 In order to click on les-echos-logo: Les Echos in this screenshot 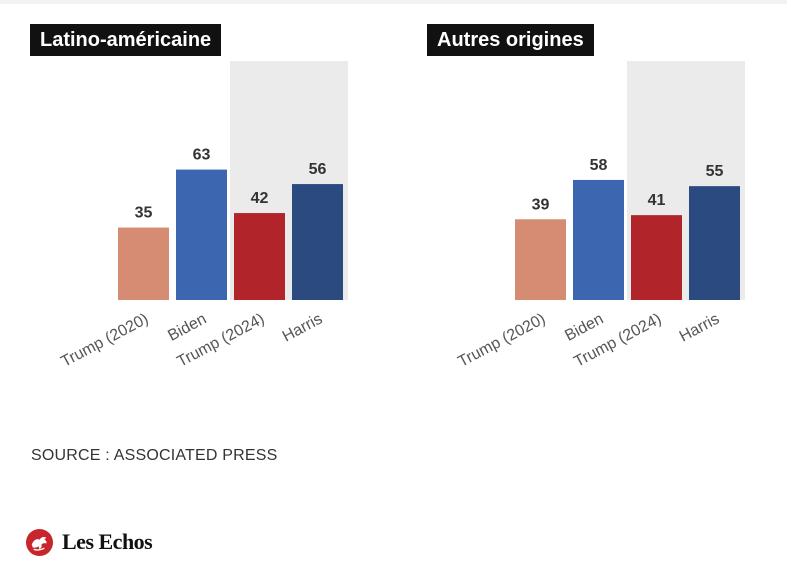, I will do `click(89, 542)`.